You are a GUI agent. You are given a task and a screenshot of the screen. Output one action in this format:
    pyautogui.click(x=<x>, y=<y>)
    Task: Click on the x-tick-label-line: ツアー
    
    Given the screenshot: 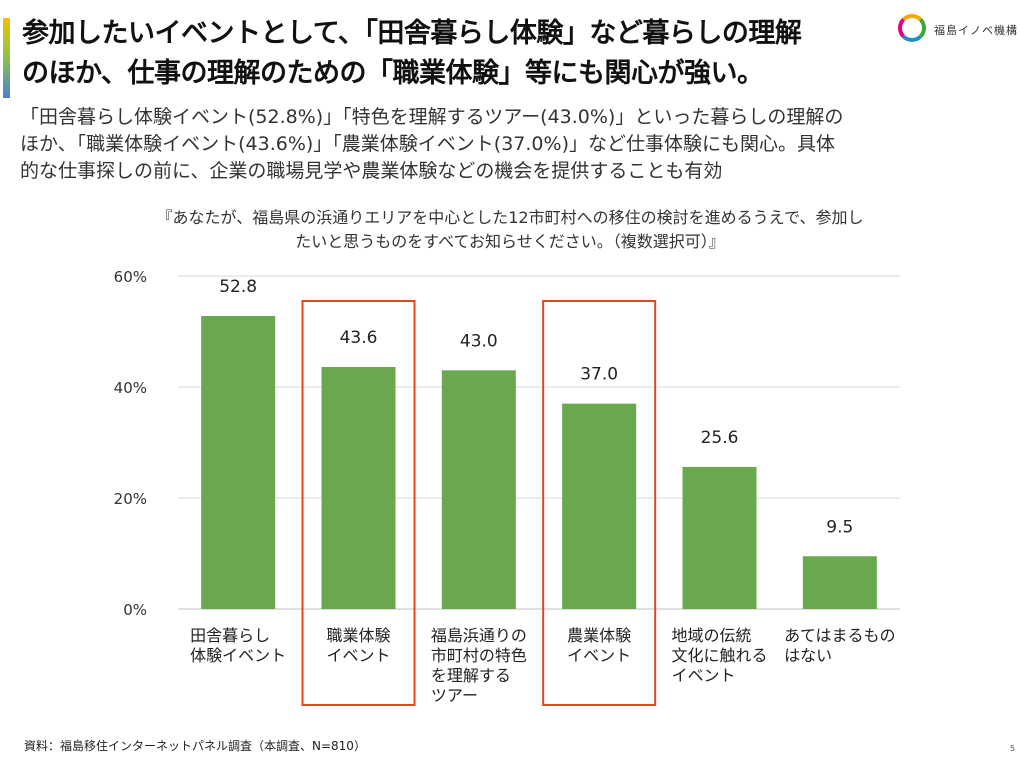 What is the action you would take?
    pyautogui.click(x=454, y=695)
    